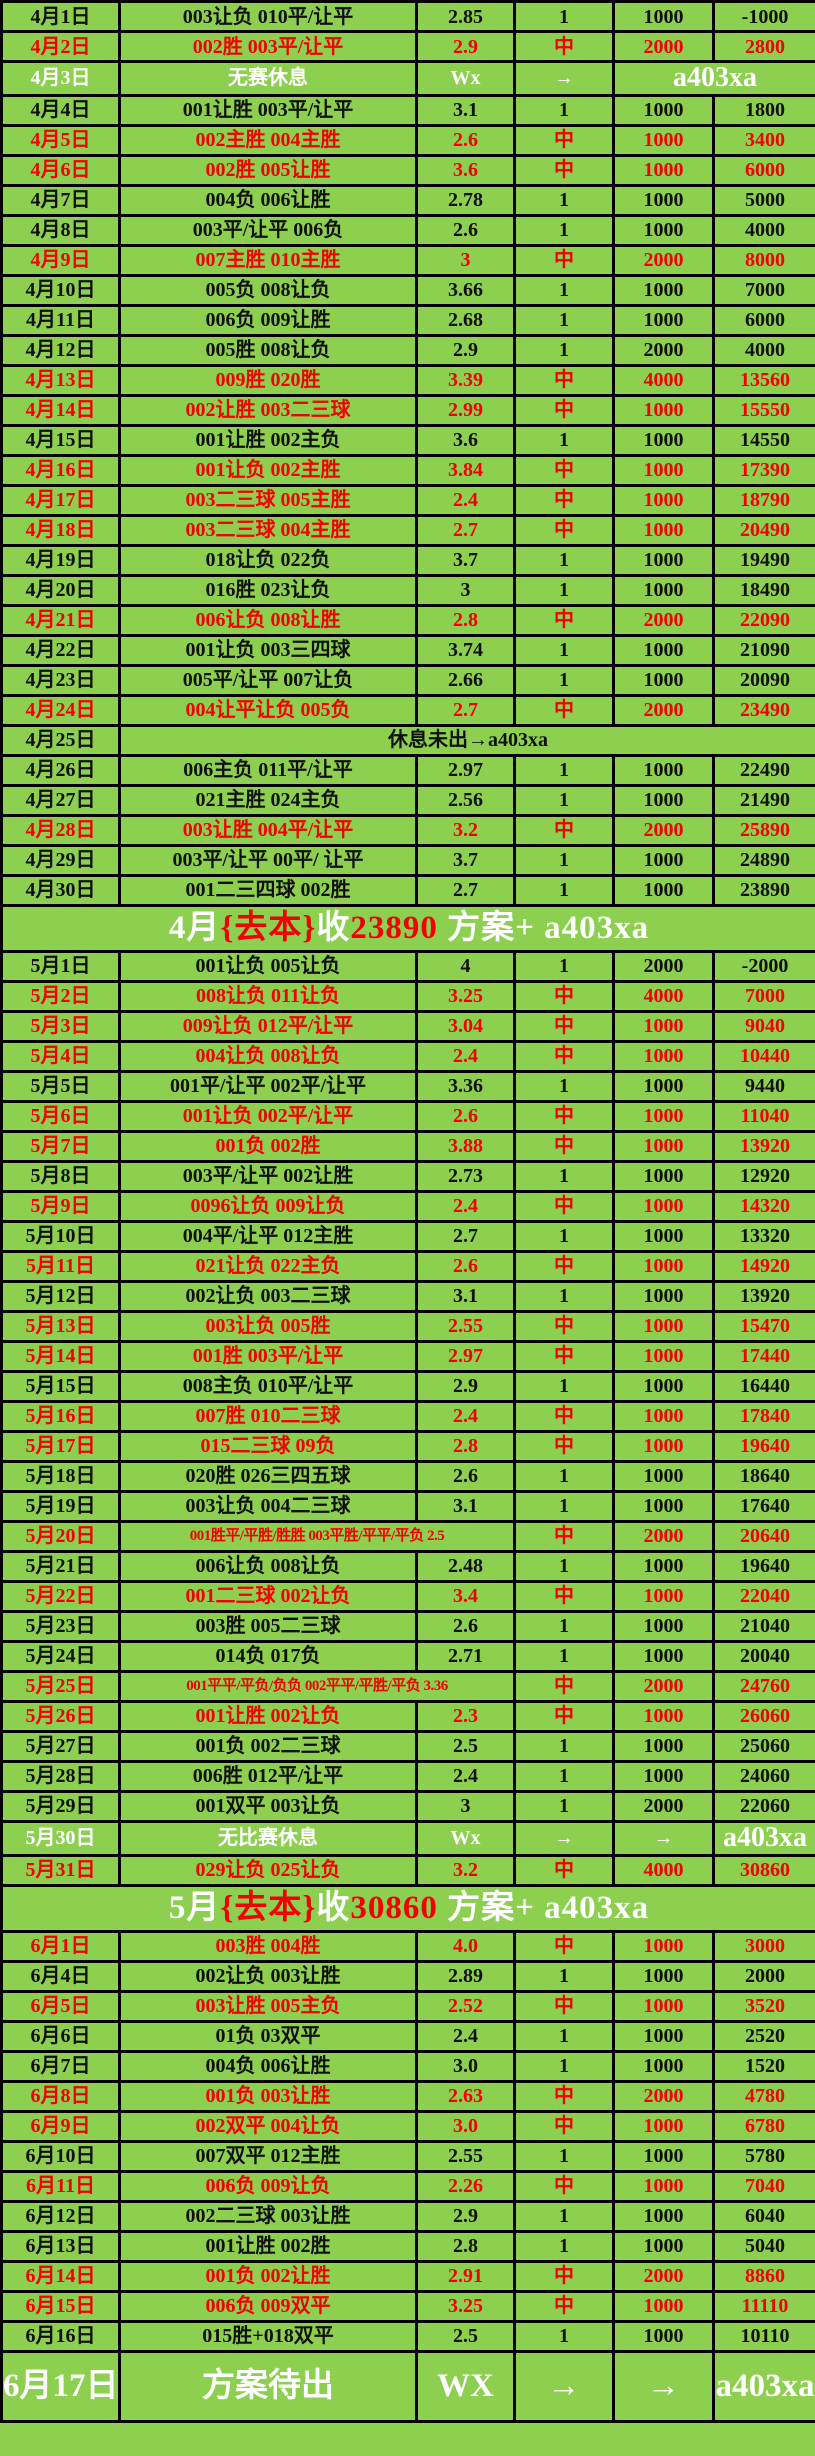  I want to click on record-row: 5月15日 008主负 010平/让平 2.9 1 1000 16440, so click(407, 1386).